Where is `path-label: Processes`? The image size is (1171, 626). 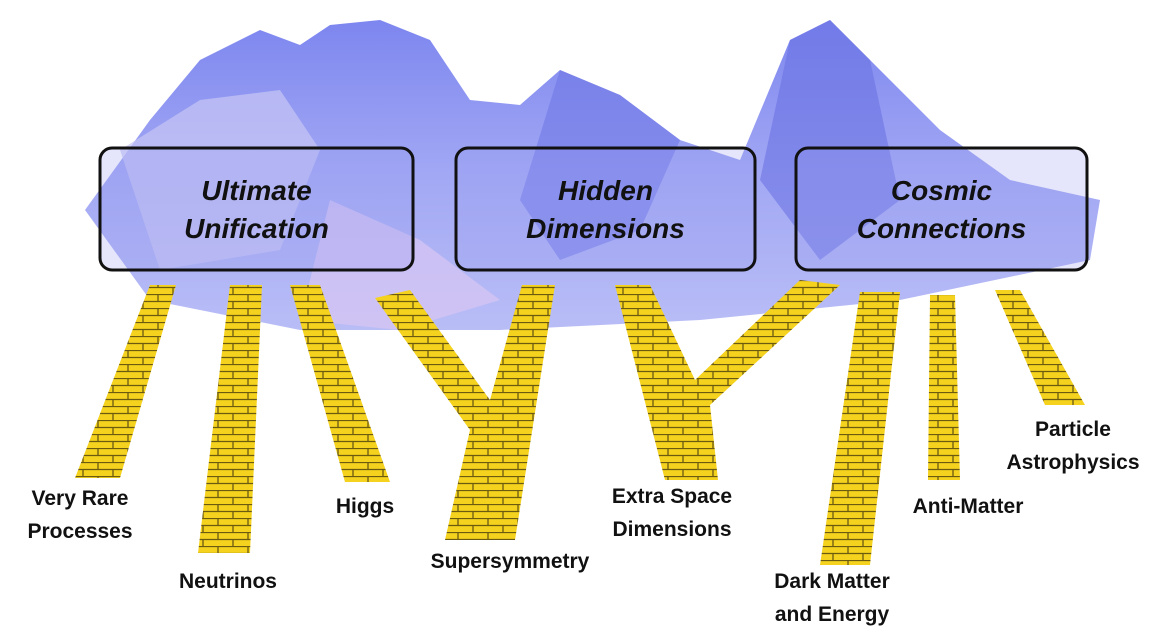
path-label: Processes is located at coordinates (79, 531).